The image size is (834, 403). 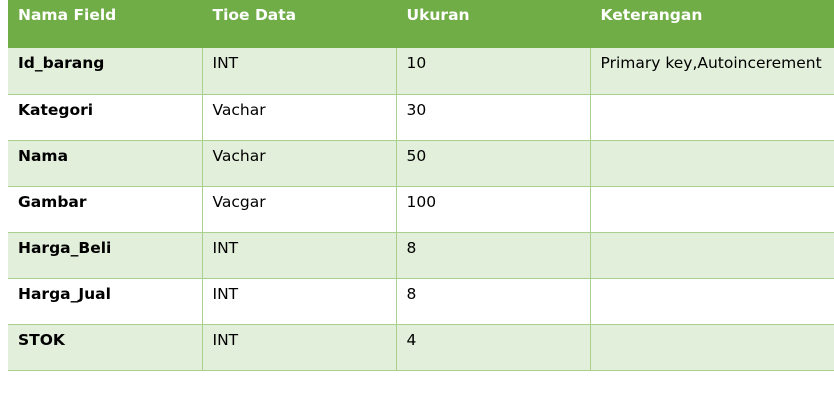 I want to click on table-row: Nama Vachar 50, so click(x=421, y=163).